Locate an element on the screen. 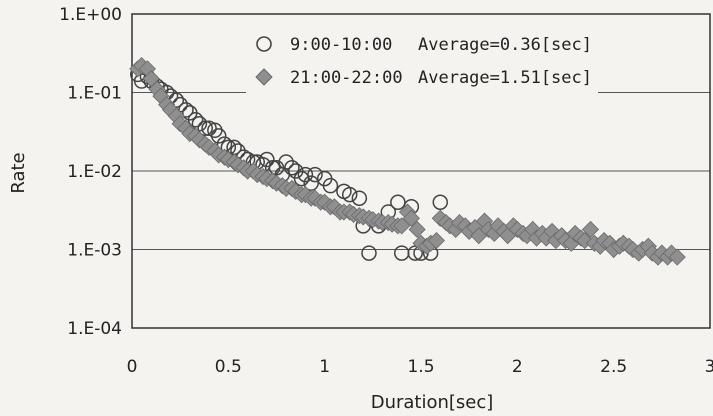 Image resolution: width=713 pixels, height=416 pixels. x-tick-label: 2.5 is located at coordinates (613, 367).